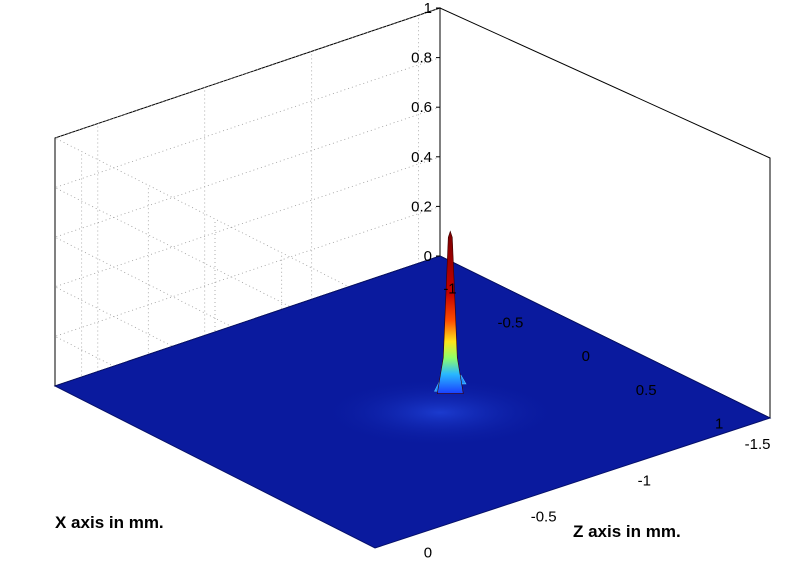  Describe the element at coordinates (510, 322) in the screenshot. I see `x-tick-label: -0.5` at that location.